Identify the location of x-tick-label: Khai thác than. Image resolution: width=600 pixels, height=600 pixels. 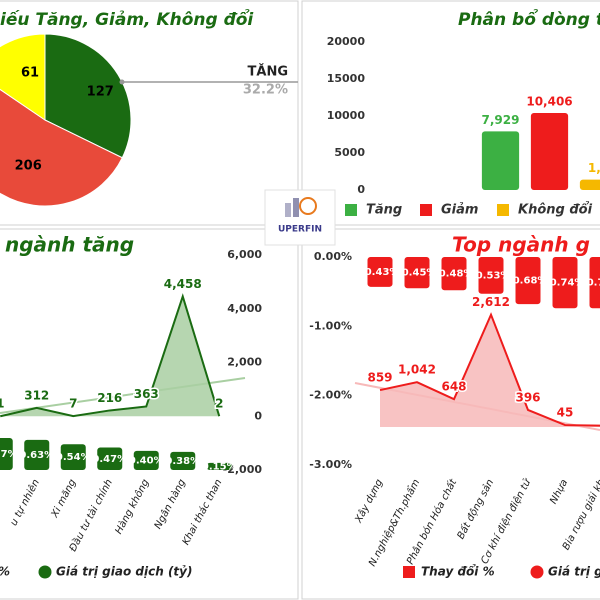
(202, 512).